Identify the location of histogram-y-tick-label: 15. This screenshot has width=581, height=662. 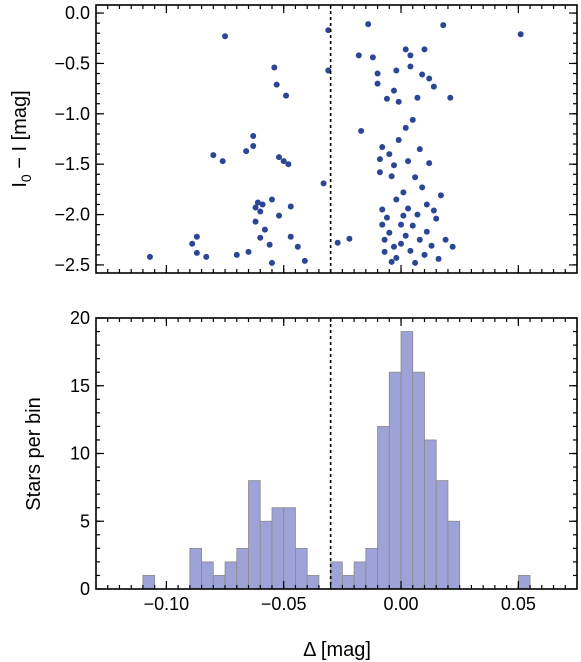
(80, 386).